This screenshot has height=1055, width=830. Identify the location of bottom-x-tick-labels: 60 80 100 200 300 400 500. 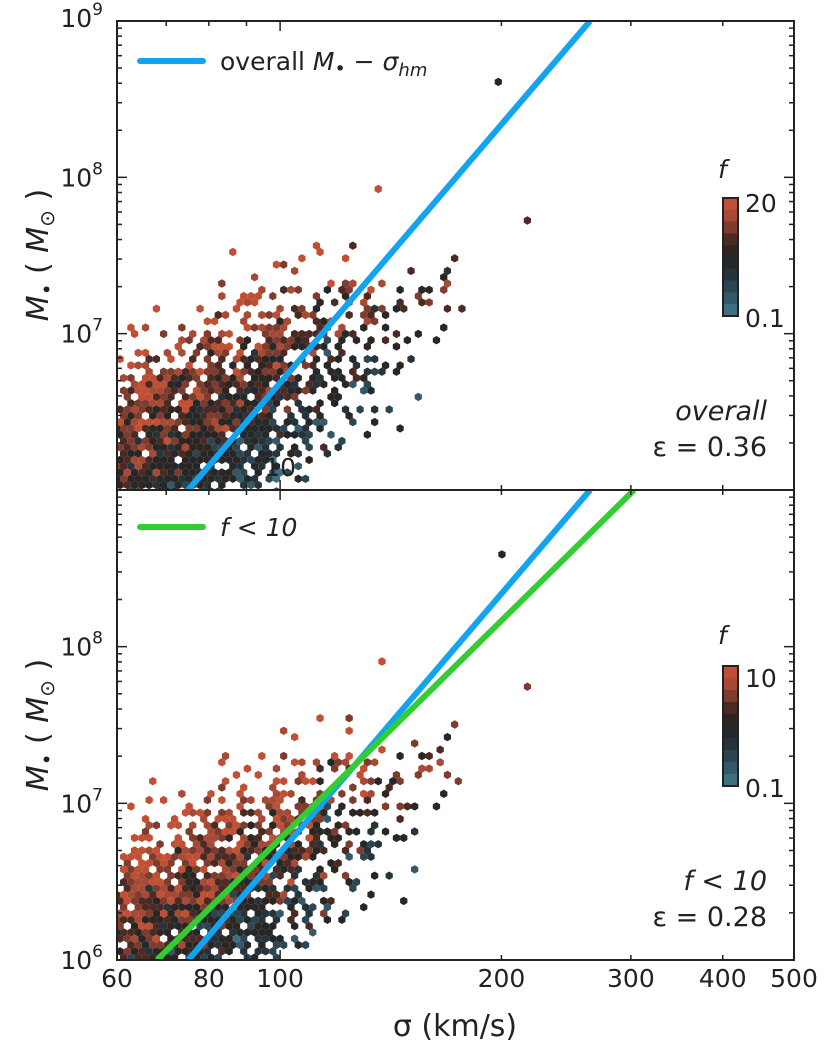
(459, 978).